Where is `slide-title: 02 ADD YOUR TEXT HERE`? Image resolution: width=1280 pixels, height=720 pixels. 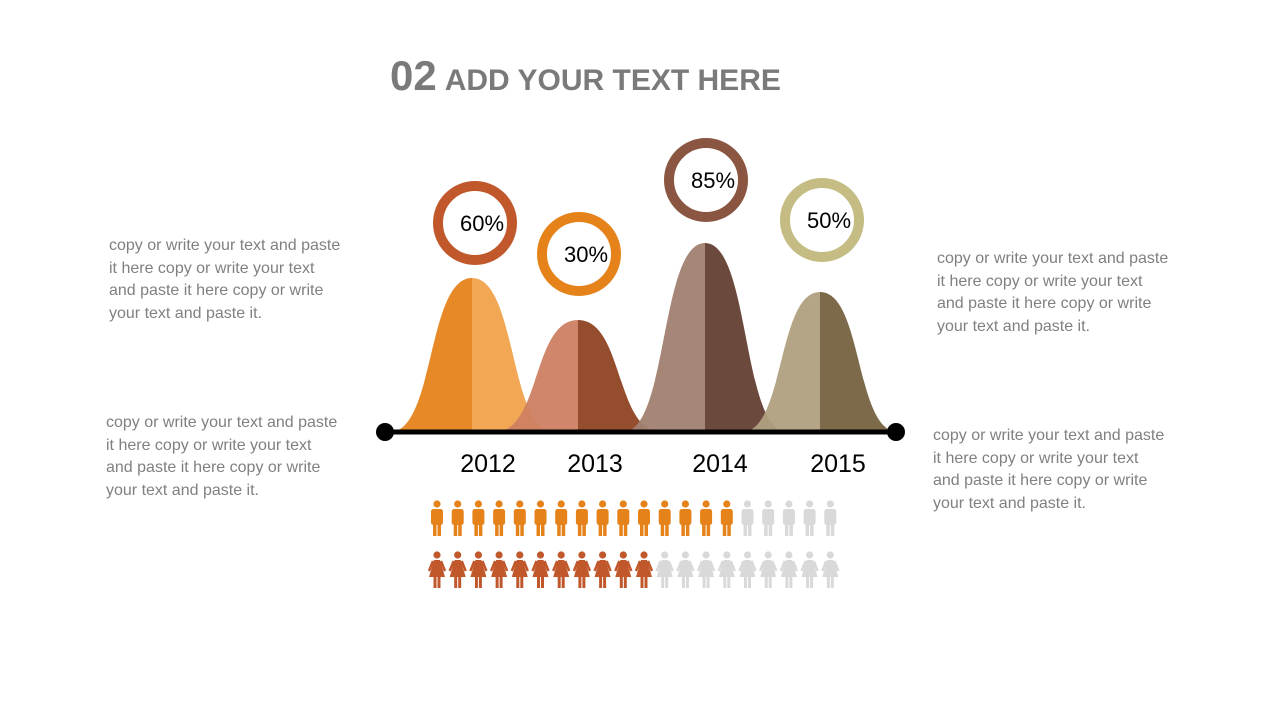 slide-title: 02 ADD YOUR TEXT HERE is located at coordinates (585, 76).